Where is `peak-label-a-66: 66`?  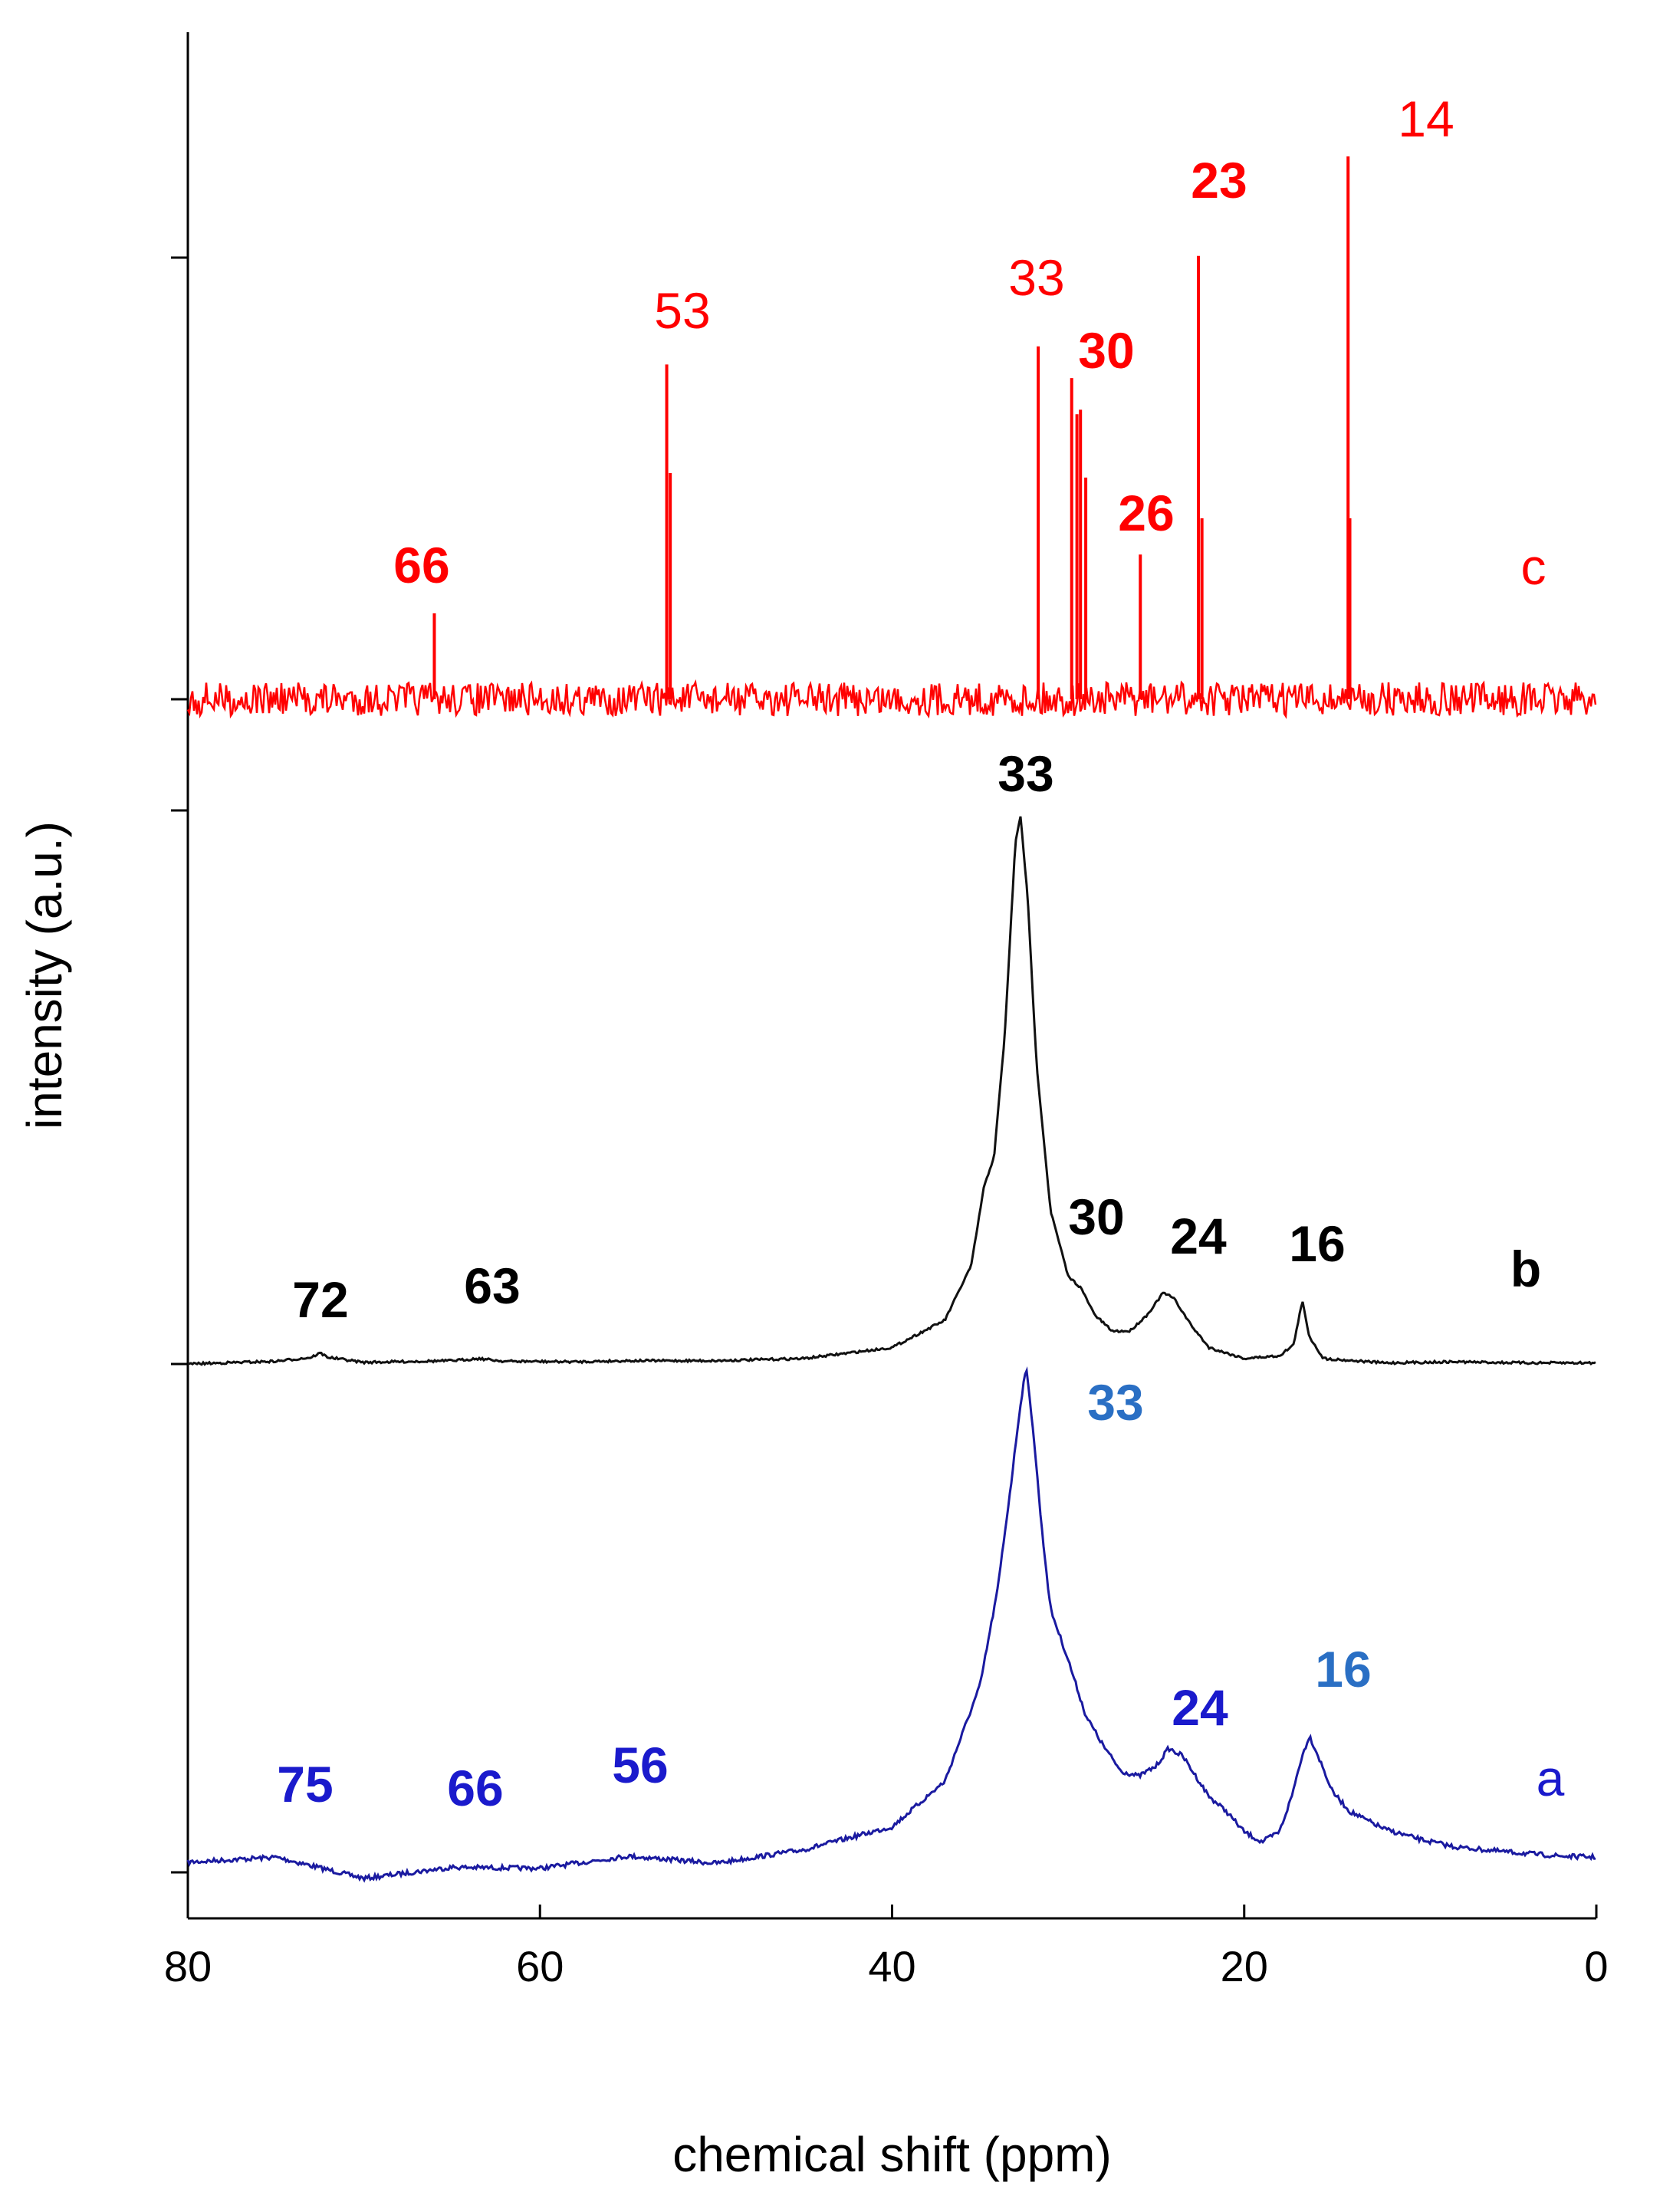 peak-label-a-66: 66 is located at coordinates (475, 1788).